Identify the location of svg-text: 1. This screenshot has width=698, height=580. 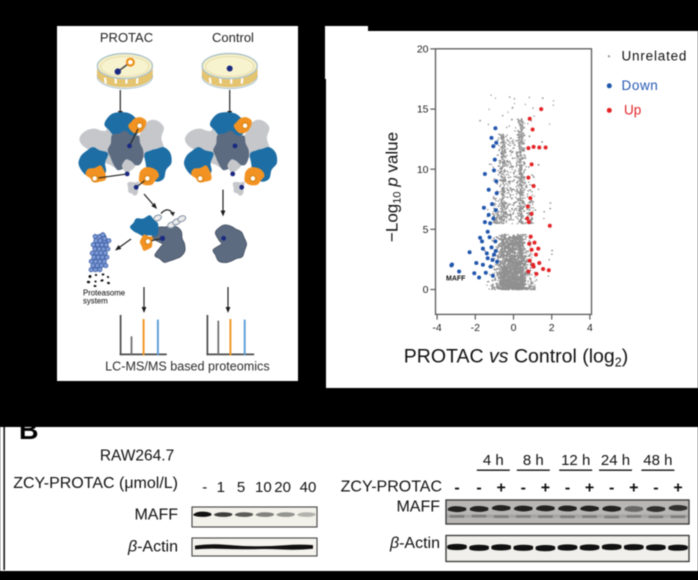
(221, 487).